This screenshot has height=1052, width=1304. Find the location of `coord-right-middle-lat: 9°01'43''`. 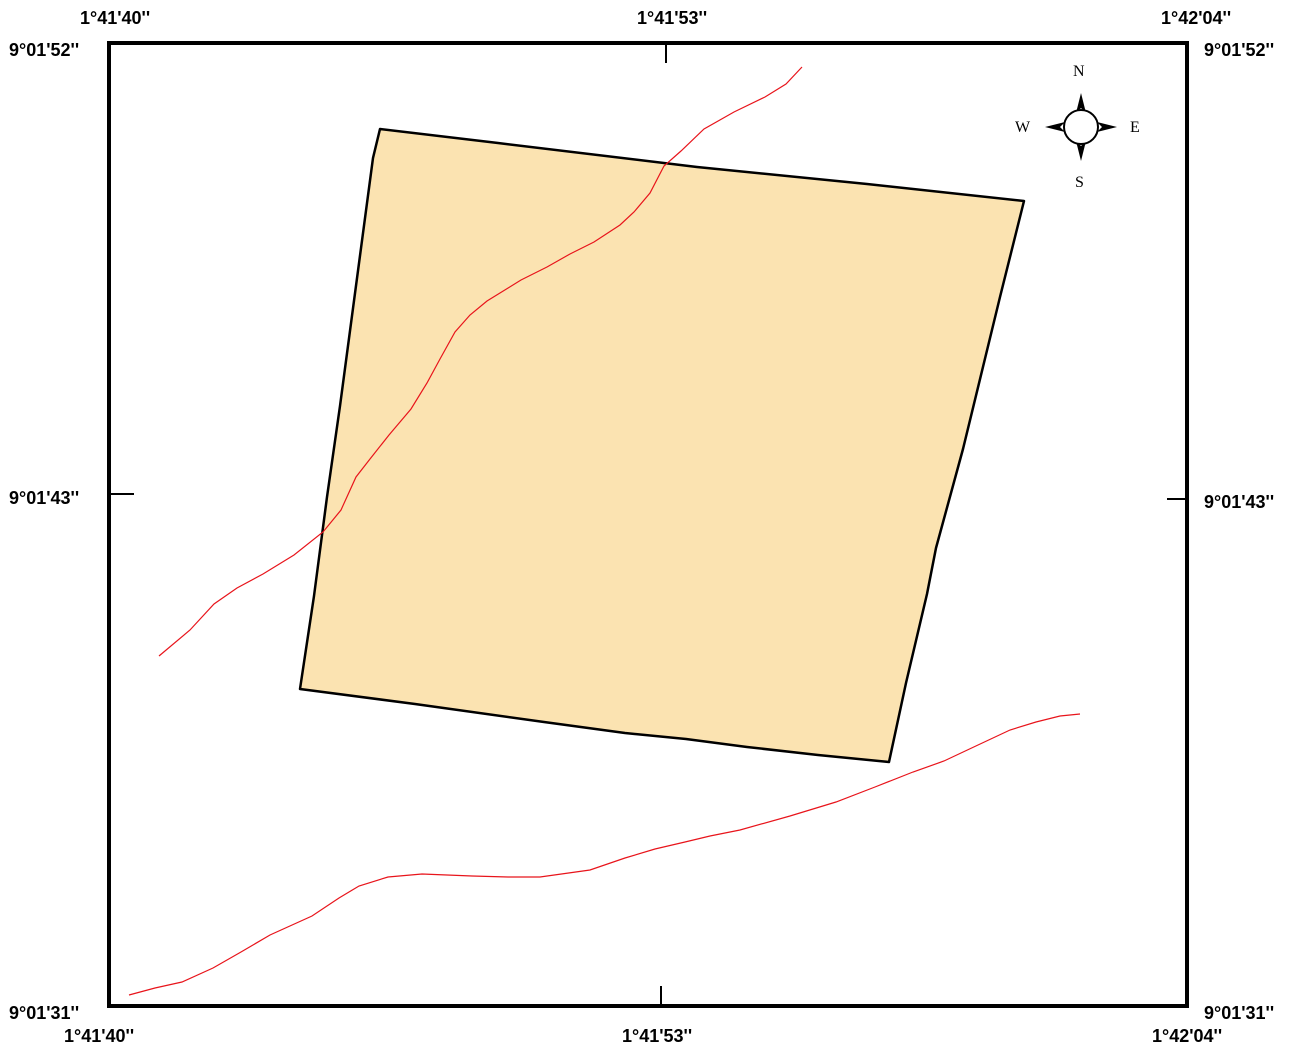

coord-right-middle-lat: 9°01'43'' is located at coordinates (1239, 502).